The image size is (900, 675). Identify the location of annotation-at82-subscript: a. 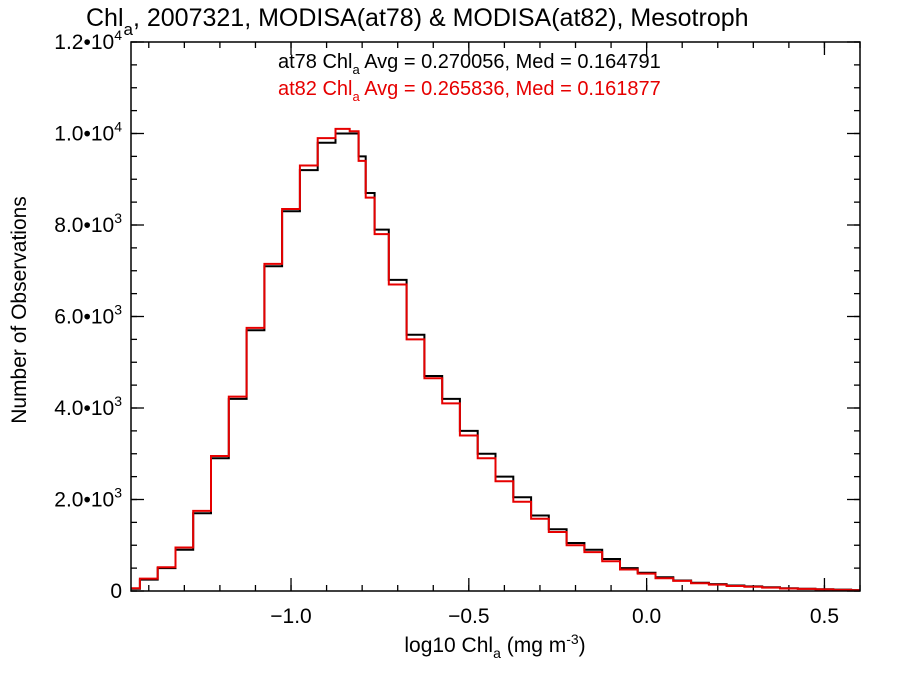
(357, 96).